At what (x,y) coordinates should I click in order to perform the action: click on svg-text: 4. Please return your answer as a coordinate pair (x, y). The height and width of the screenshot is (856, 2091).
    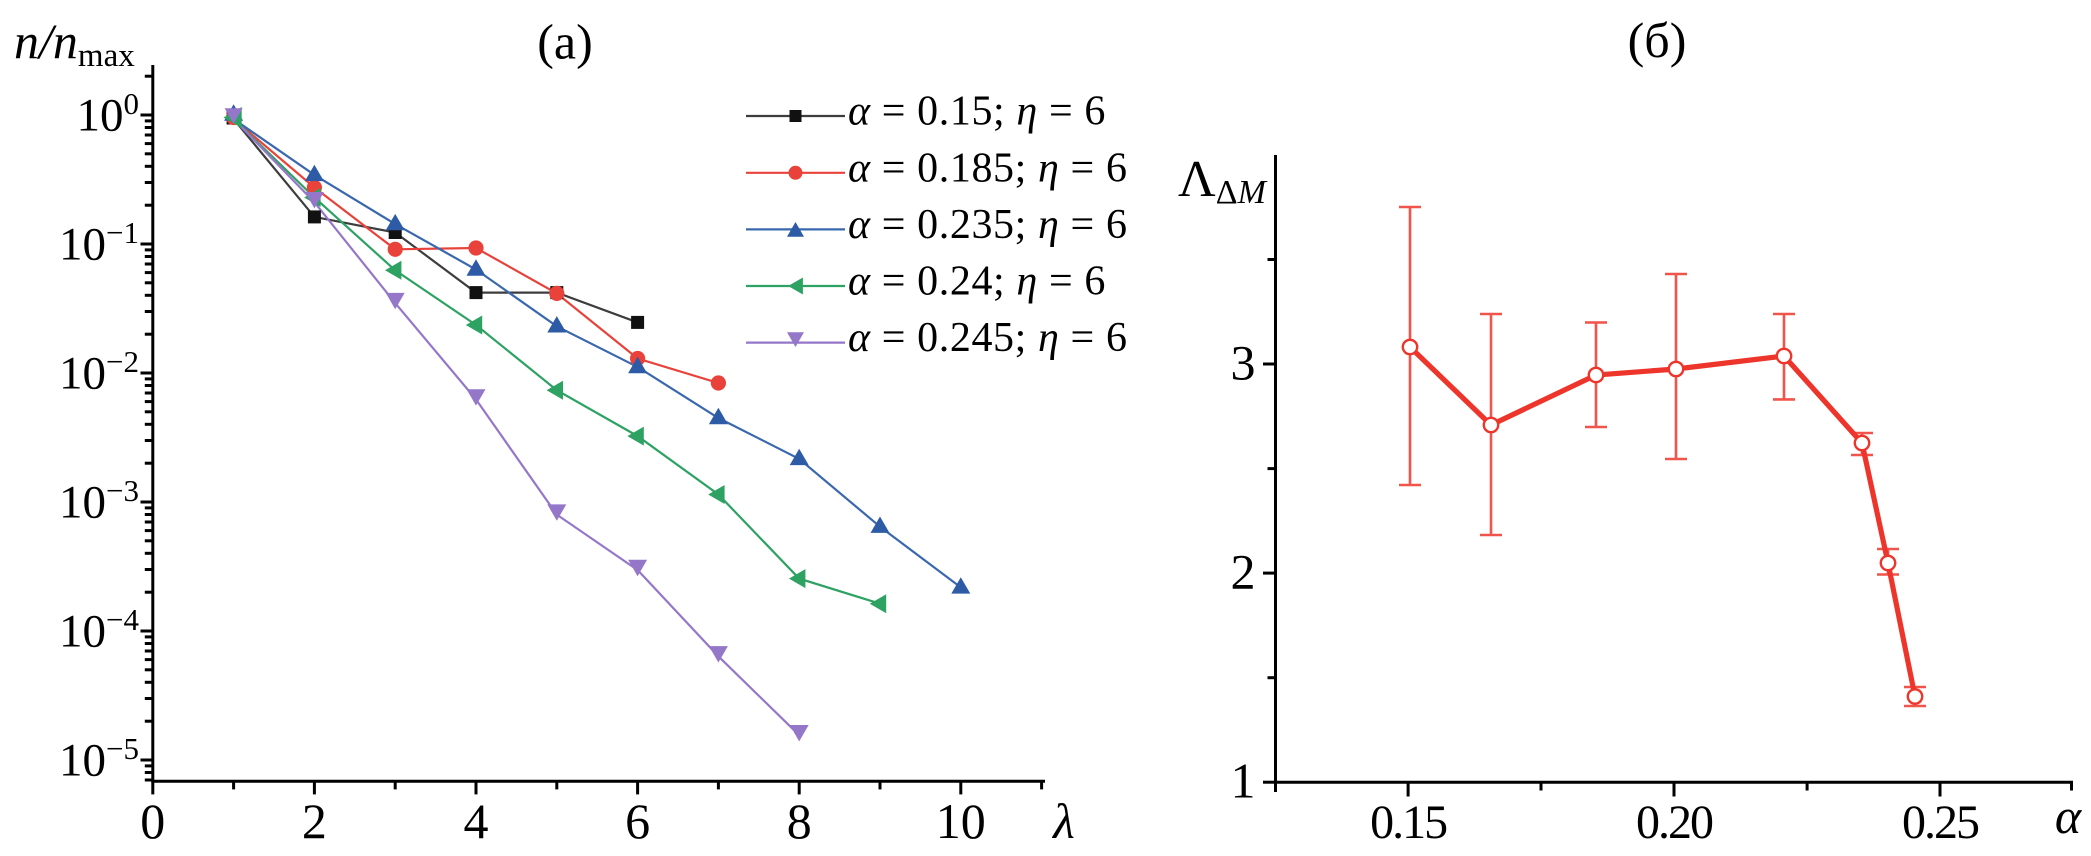
    Looking at the image, I should click on (476, 821).